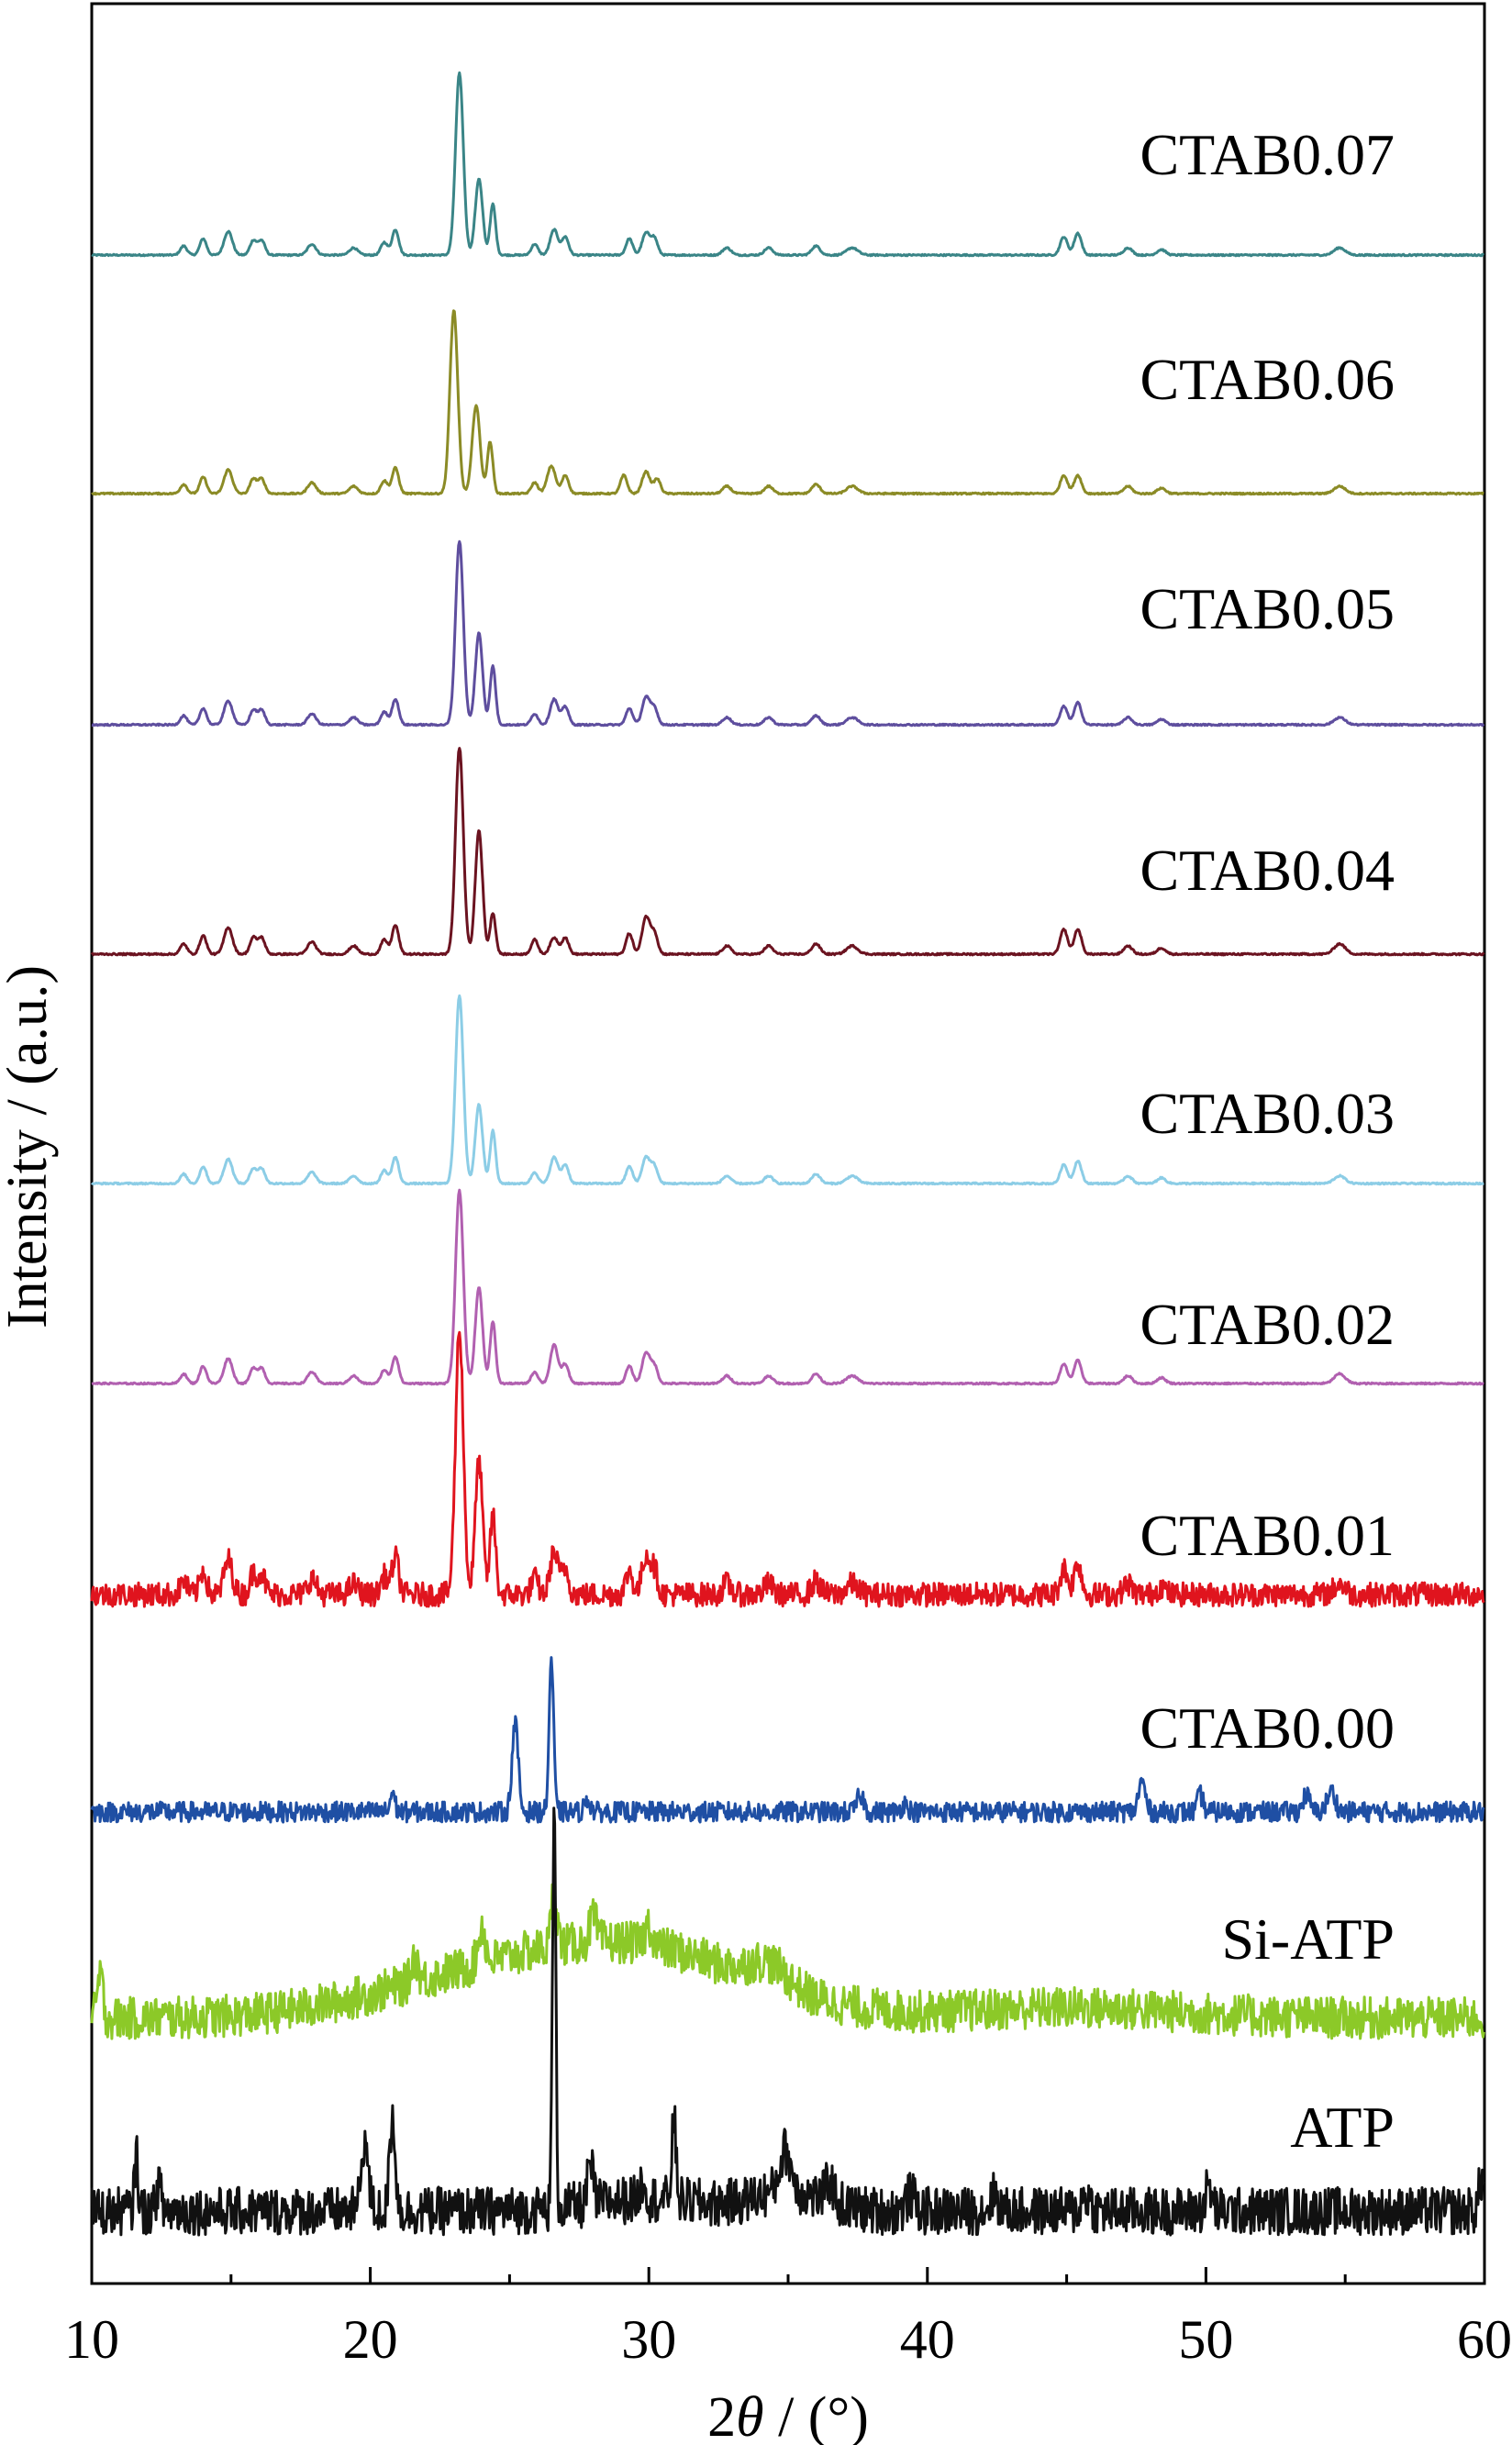  I want to click on x-tick-label: 60, so click(1485, 2340).